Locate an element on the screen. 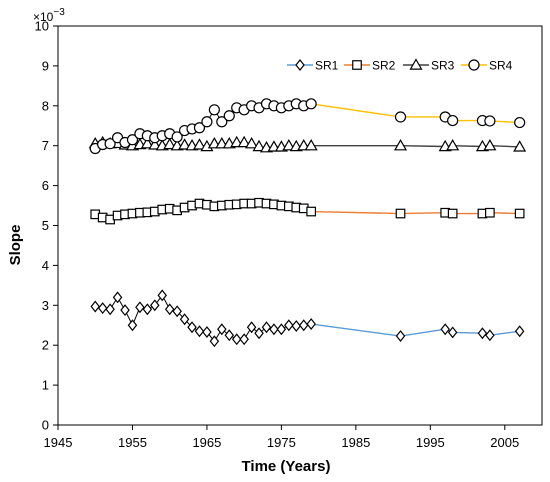 The height and width of the screenshot is (482, 550). y-tick-label: 9 is located at coordinates (45, 65).